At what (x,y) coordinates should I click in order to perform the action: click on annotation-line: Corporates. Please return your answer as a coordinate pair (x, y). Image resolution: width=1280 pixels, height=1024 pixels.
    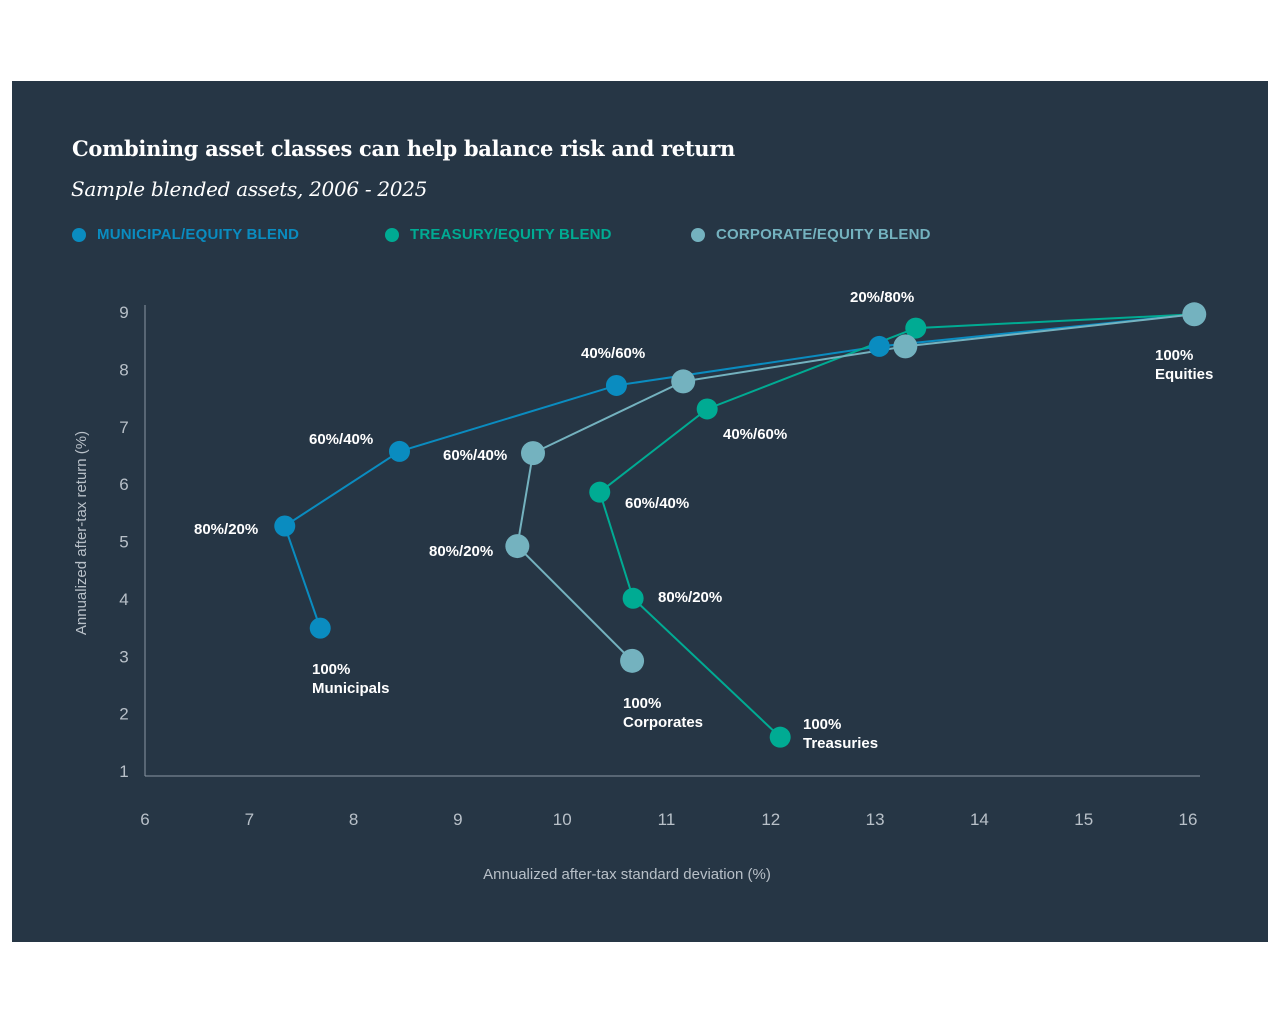
    Looking at the image, I should click on (663, 722).